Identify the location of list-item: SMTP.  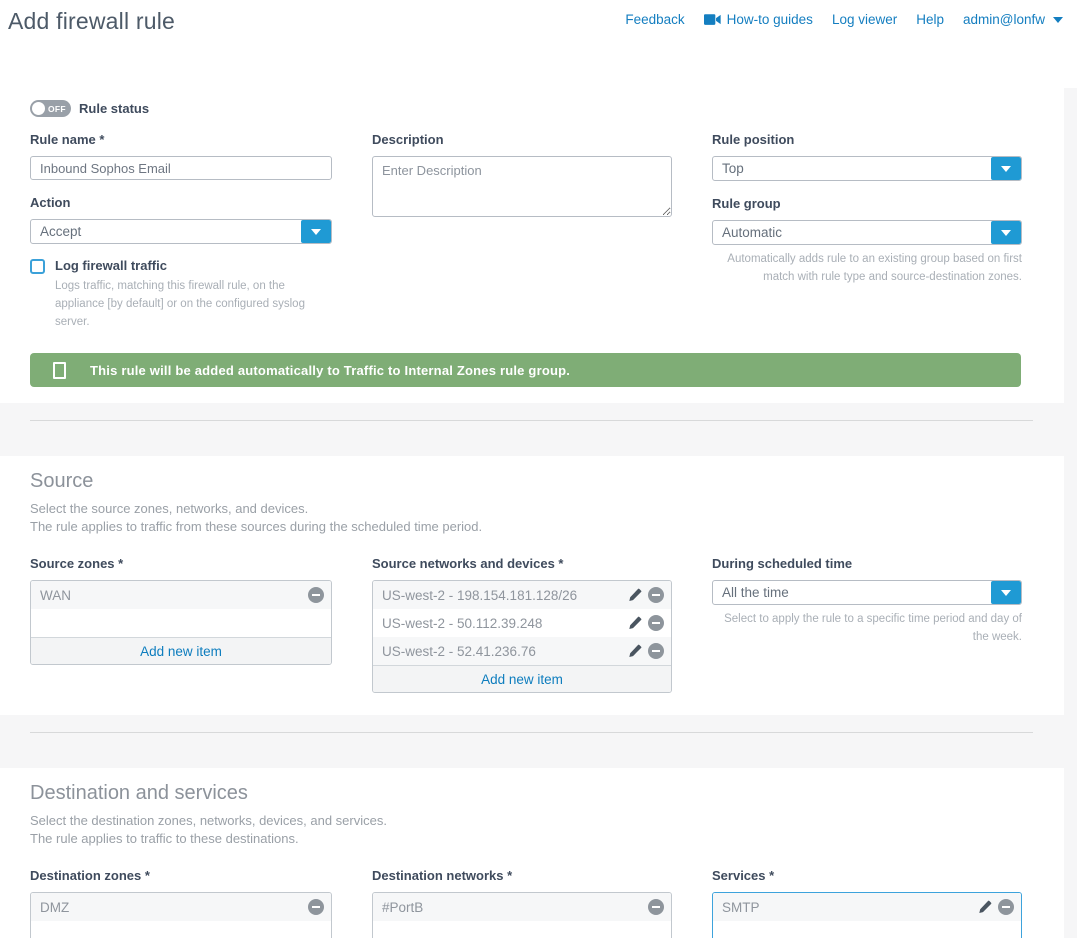
(867, 907).